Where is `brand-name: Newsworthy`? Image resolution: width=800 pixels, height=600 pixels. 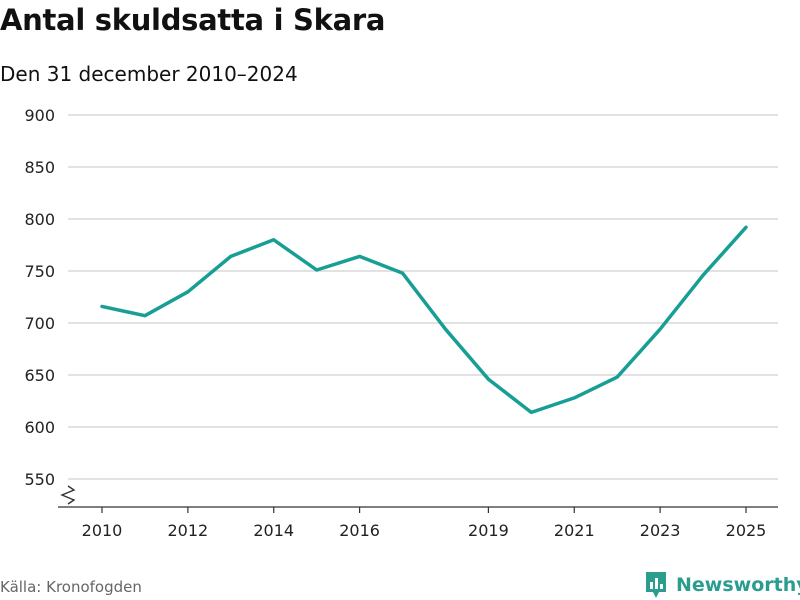 brand-name: Newsworthy is located at coordinates (738, 585).